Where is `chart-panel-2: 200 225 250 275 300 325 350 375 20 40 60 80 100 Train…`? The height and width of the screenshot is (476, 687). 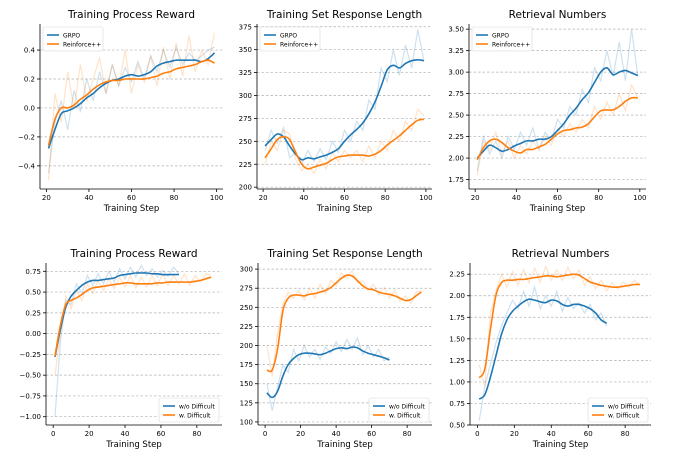 chart-panel-2: 200 225 250 275 300 325 350 375 20 40 60 80 100 Train… is located at coordinates (336, 111).